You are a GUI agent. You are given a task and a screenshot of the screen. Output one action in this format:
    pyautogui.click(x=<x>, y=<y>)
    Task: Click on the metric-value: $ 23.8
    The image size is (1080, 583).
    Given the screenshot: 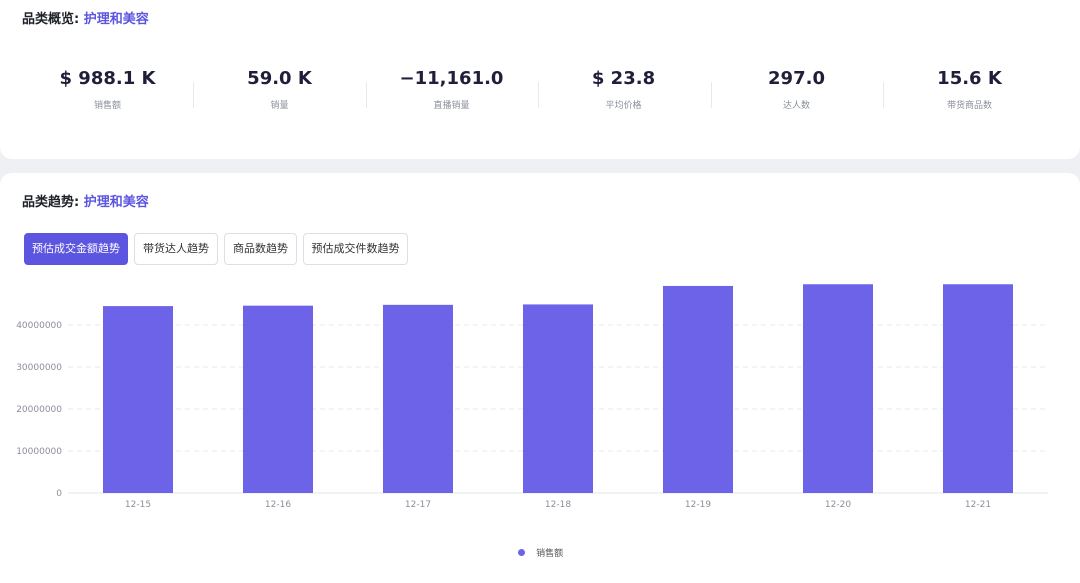 What is the action you would take?
    pyautogui.click(x=623, y=78)
    